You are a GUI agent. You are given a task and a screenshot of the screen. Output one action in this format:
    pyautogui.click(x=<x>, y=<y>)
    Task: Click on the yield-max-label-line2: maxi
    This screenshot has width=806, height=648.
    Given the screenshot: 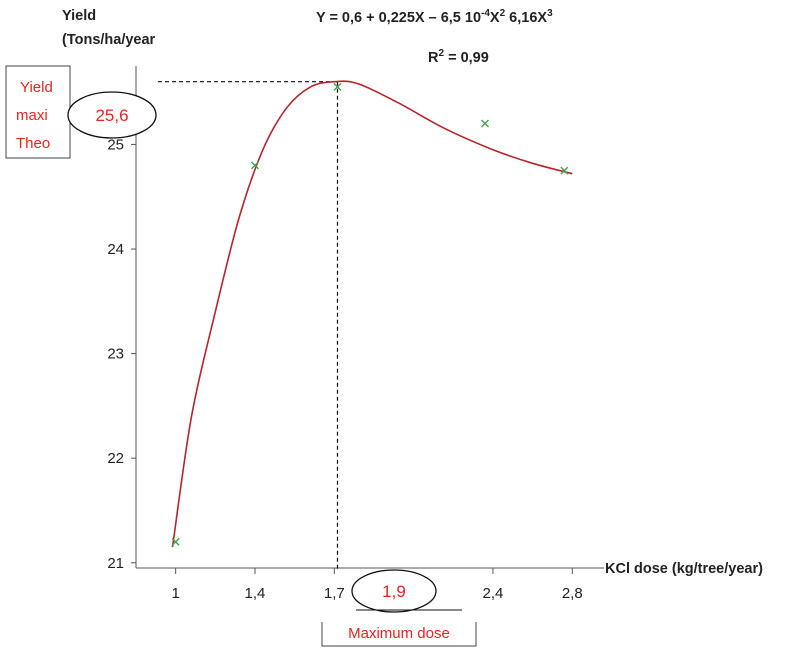 What is the action you would take?
    pyautogui.click(x=32, y=115)
    